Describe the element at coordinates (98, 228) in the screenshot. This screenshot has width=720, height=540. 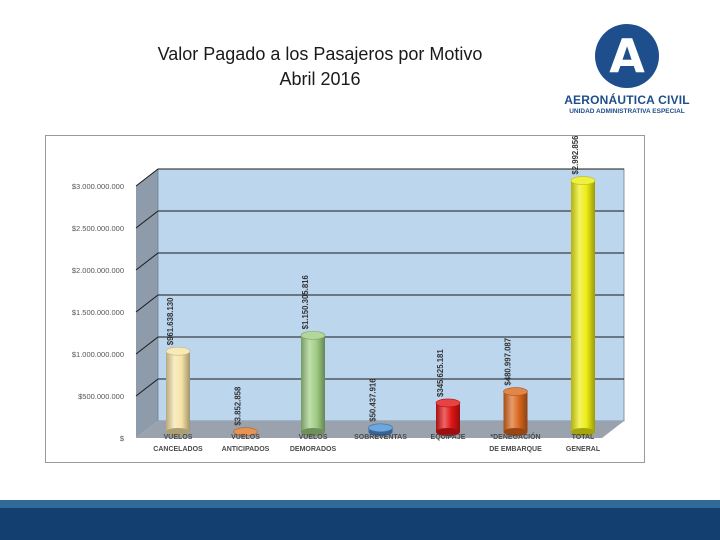
I see `y-tick-label: $2.500.000.000` at that location.